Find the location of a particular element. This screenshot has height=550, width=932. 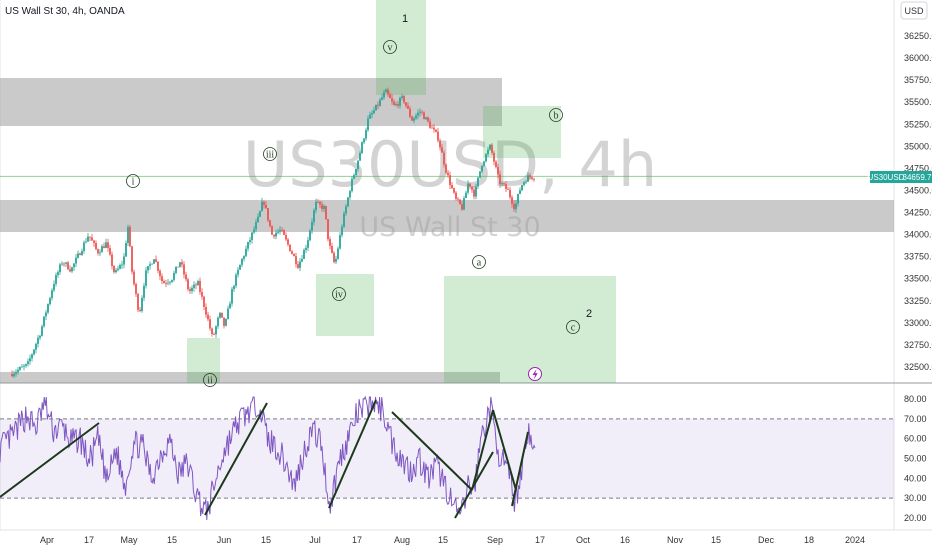

svg-text: c is located at coordinates (573, 328).